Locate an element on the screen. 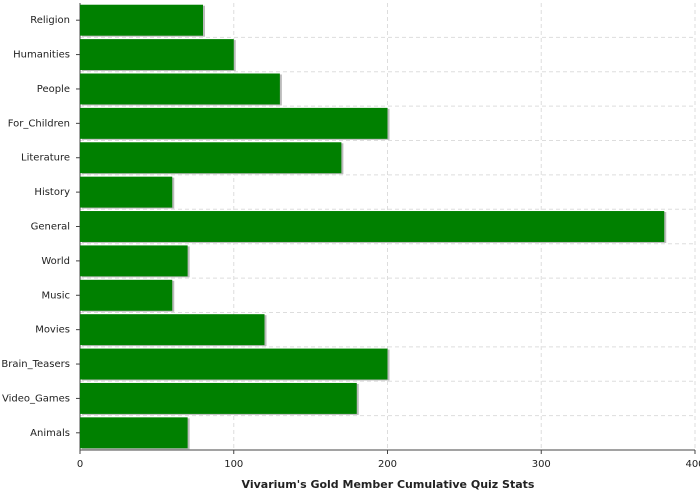  y-tick-label: History is located at coordinates (52, 192).